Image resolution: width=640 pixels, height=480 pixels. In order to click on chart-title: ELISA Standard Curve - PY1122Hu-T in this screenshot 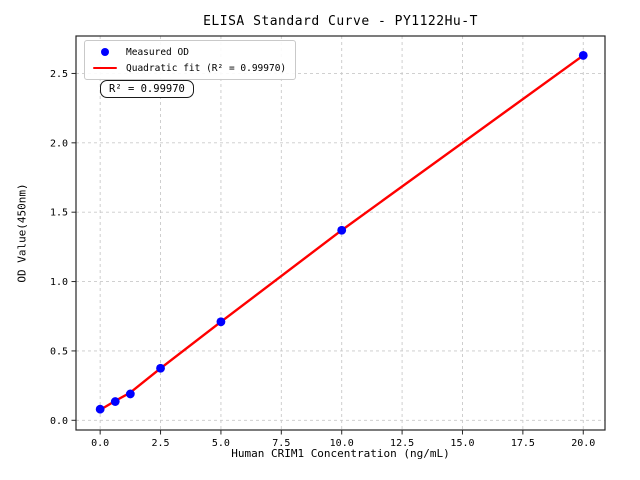, I will do `click(340, 21)`.